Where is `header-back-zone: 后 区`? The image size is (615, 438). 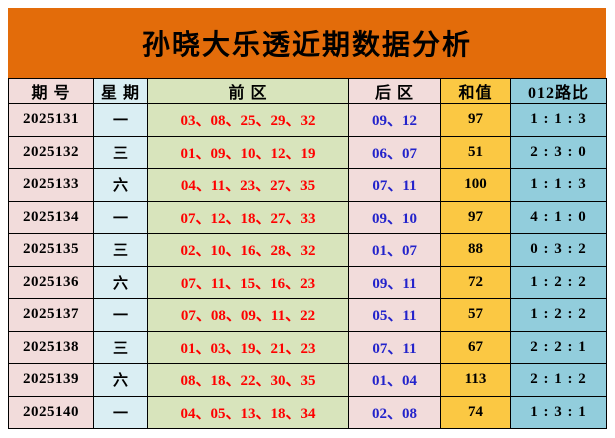 header-back-zone: 后 区 is located at coordinates (394, 91).